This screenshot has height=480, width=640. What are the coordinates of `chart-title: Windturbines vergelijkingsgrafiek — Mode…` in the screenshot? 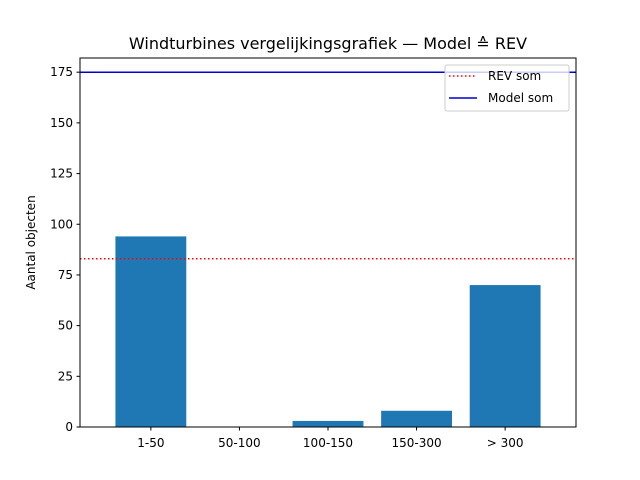 It's located at (328, 43).